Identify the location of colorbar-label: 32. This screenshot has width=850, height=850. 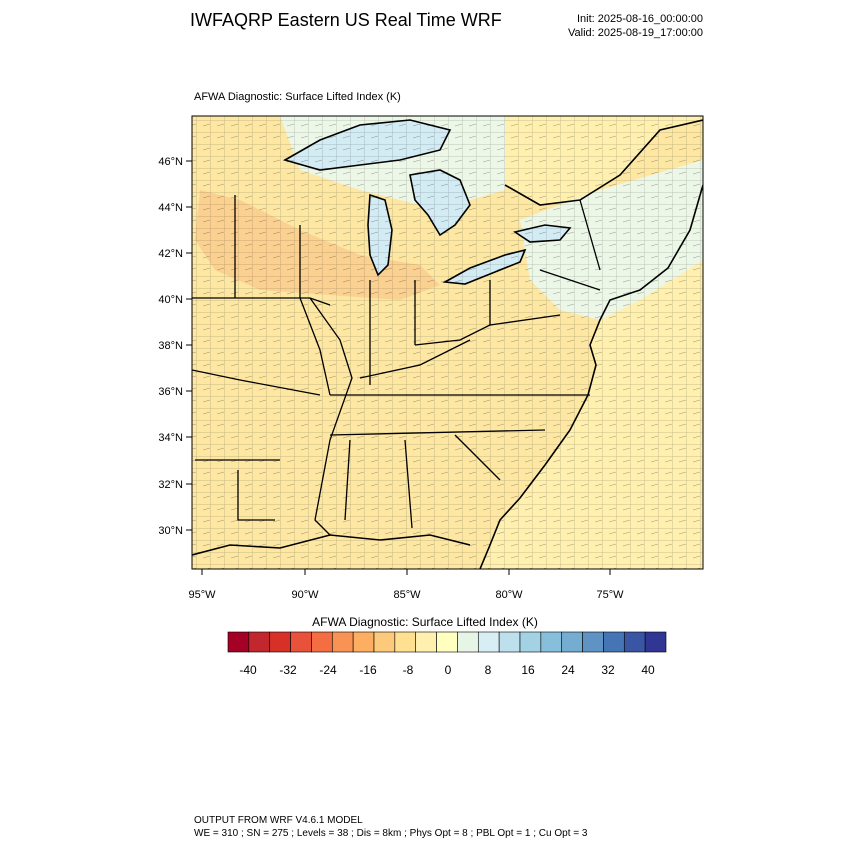
(608, 670).